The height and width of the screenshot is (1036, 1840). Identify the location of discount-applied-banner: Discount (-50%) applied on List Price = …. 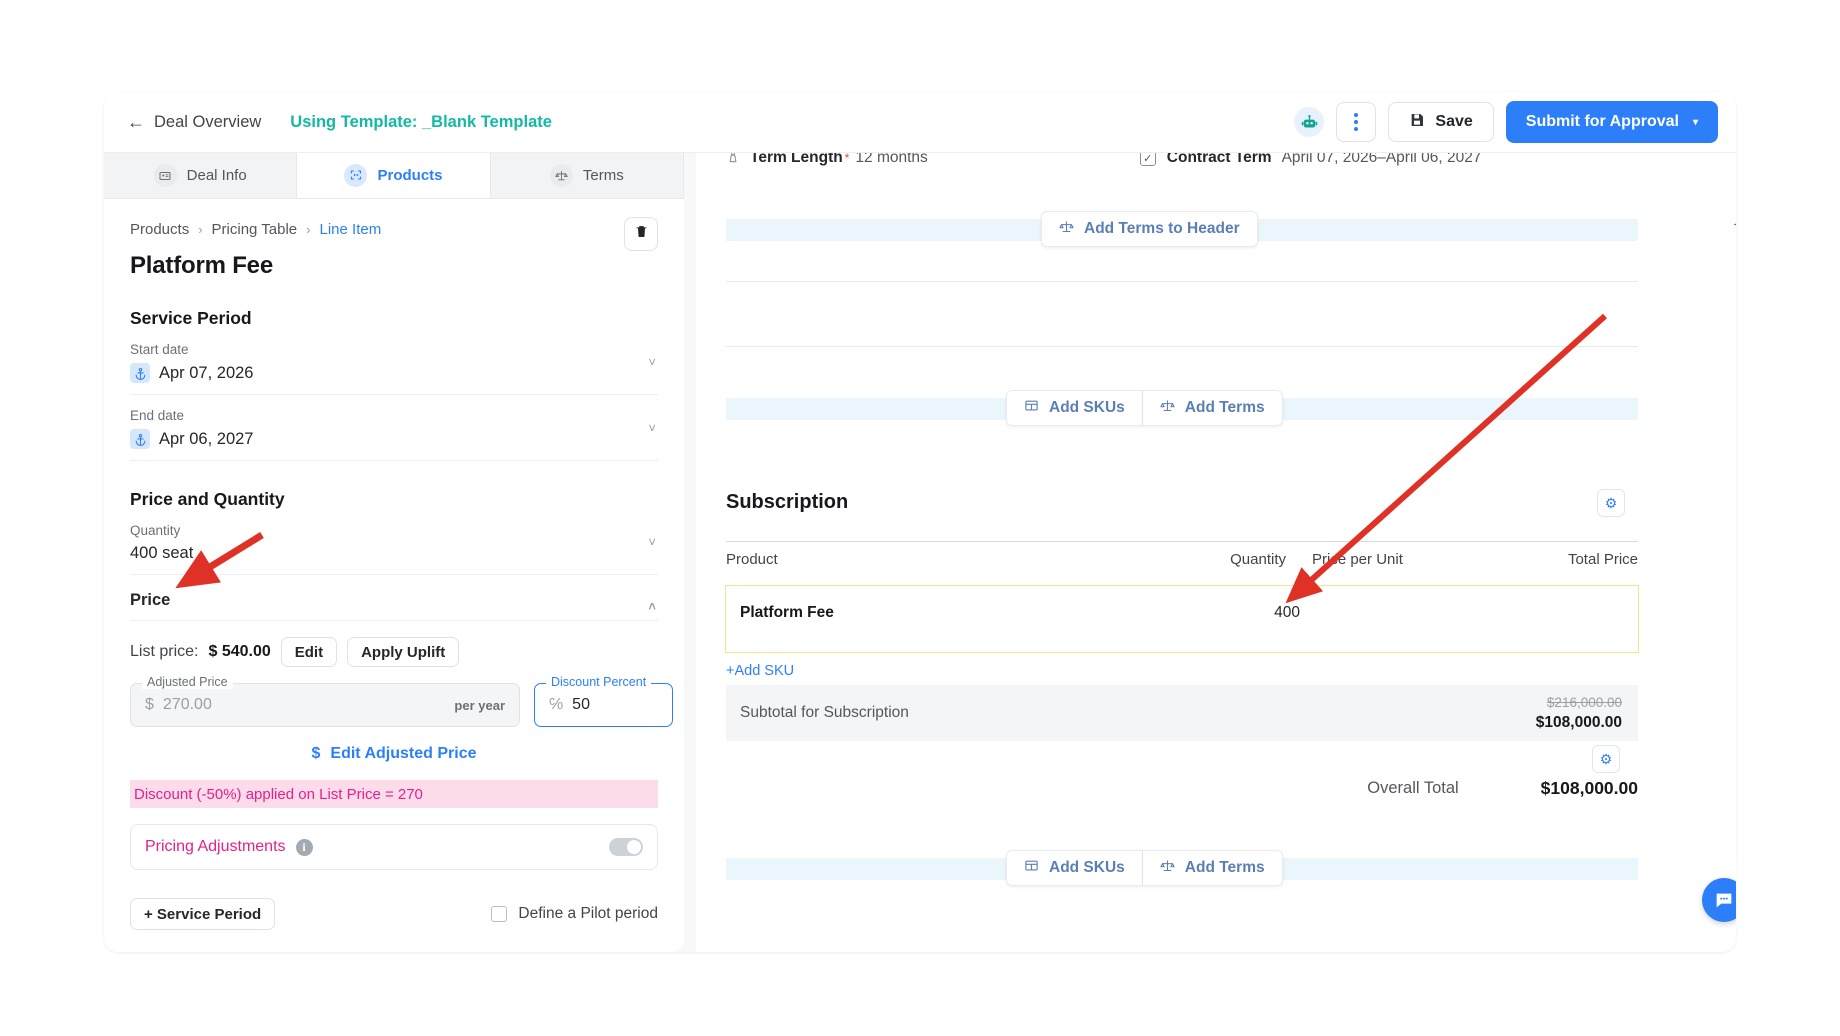
(394, 794).